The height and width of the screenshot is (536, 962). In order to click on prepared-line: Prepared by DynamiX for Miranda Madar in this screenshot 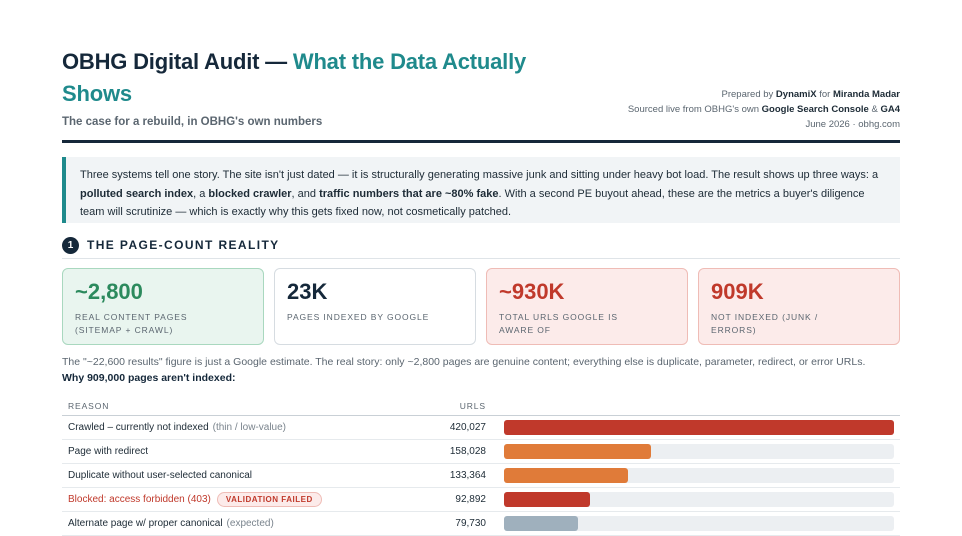, I will do `click(764, 94)`.